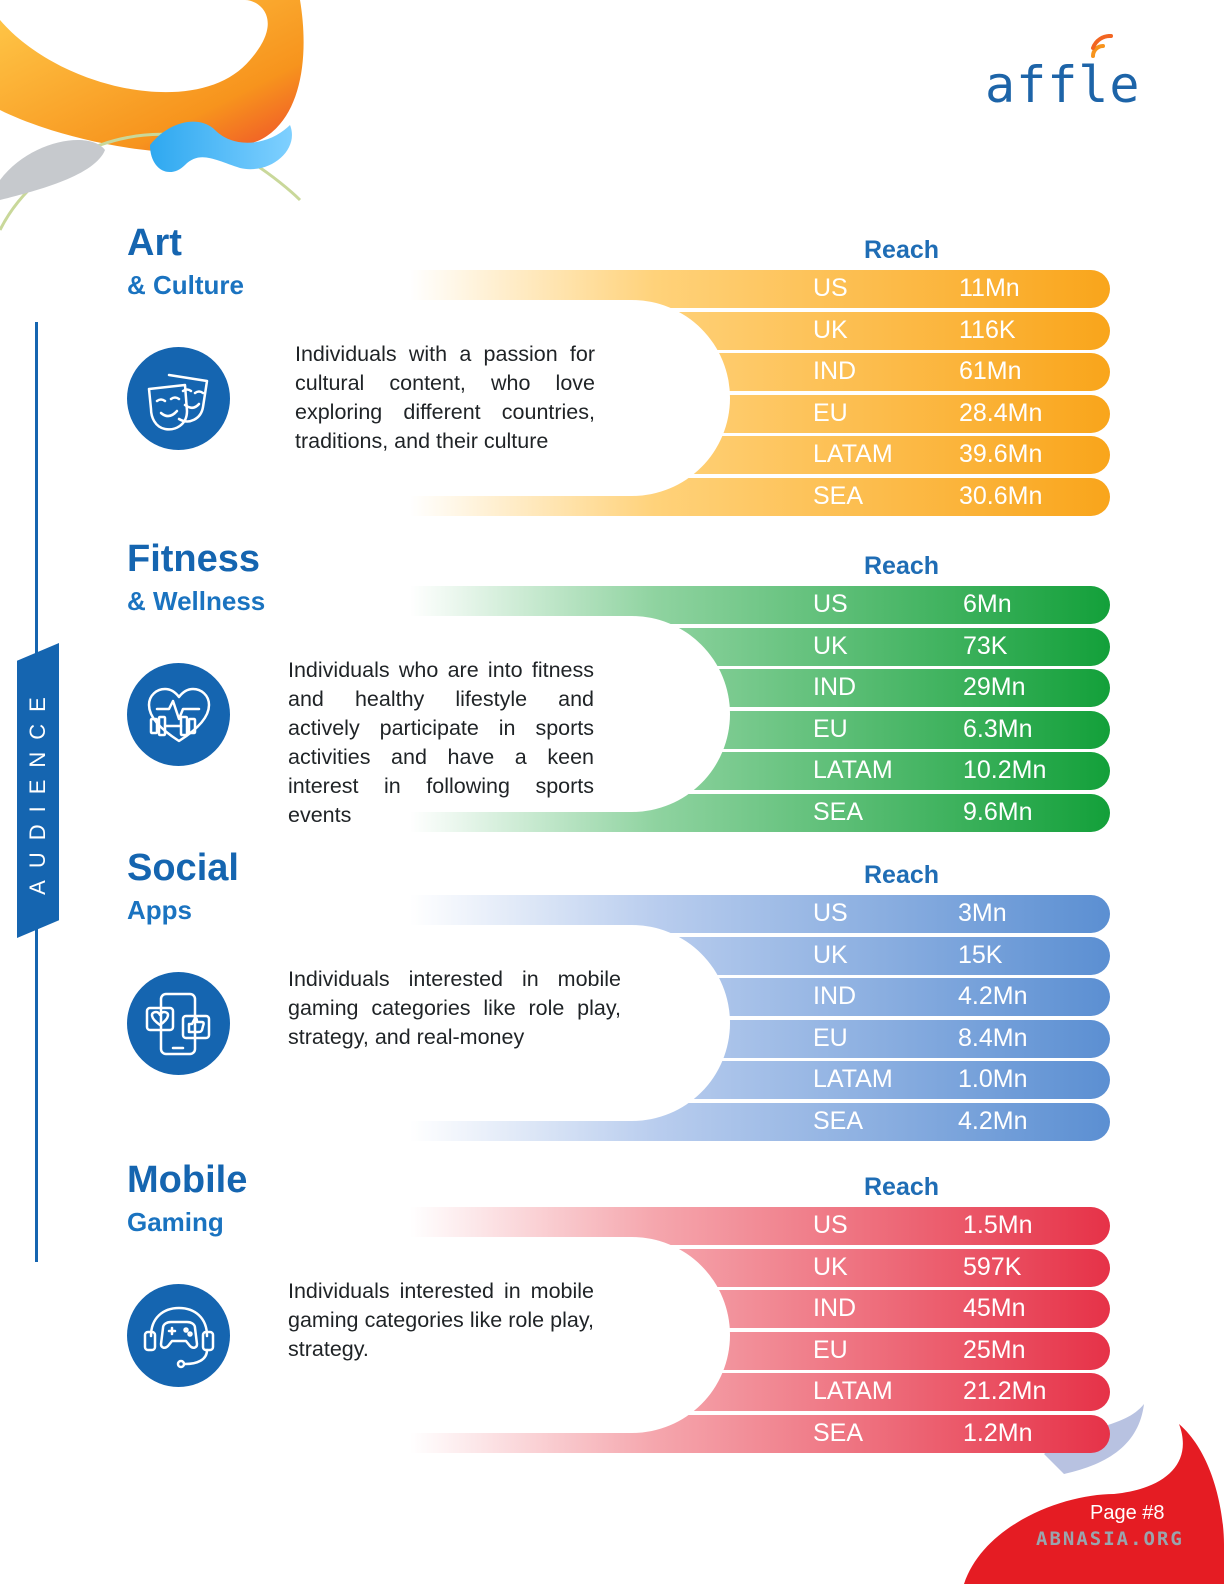 The image size is (1224, 1584). Describe the element at coordinates (993, 1037) in the screenshot. I see `reach-value: 8.4Mn` at that location.